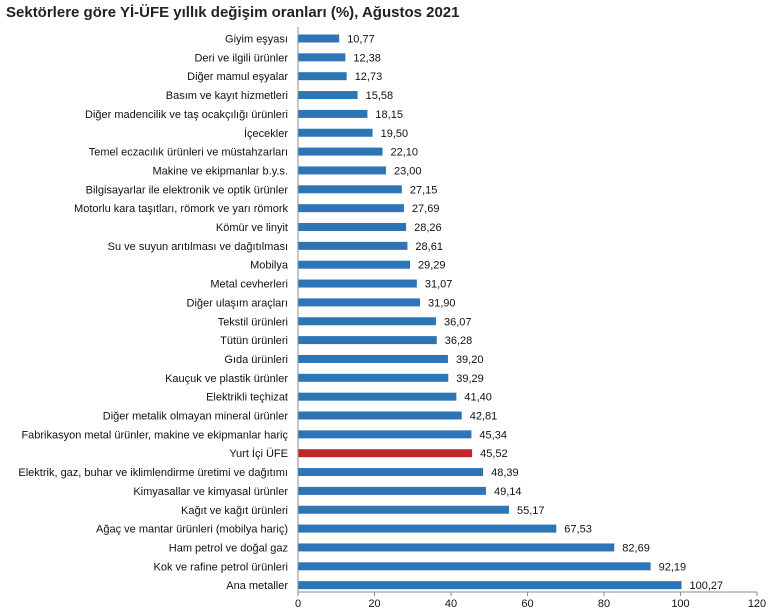 The image size is (770, 610). What do you see at coordinates (237, 303) in the screenshot?
I see `category-label: Diğer ulaşım araçları` at bounding box center [237, 303].